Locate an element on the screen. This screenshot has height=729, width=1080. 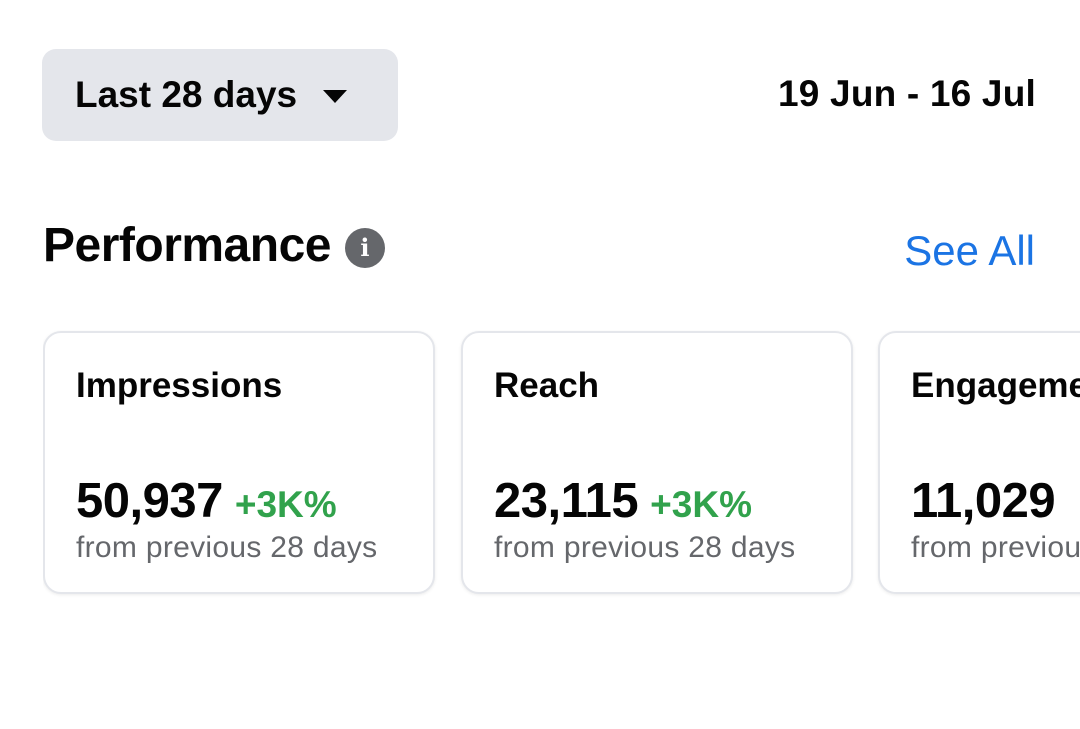
metric-card-values: 11,029 is located at coordinates (995, 501).